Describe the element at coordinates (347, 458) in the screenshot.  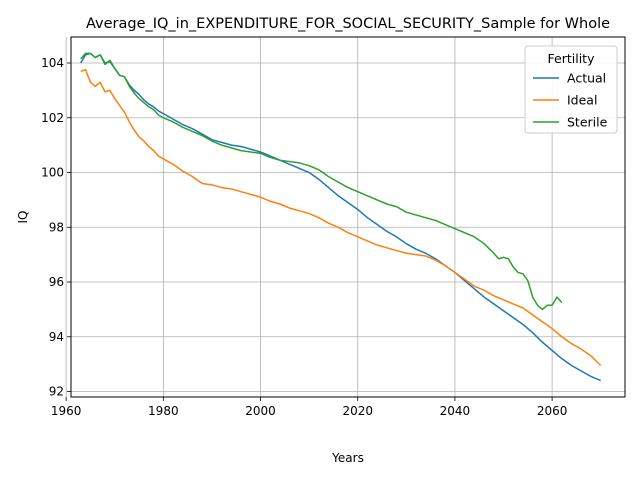
I see `x-axis-label: Years` at that location.